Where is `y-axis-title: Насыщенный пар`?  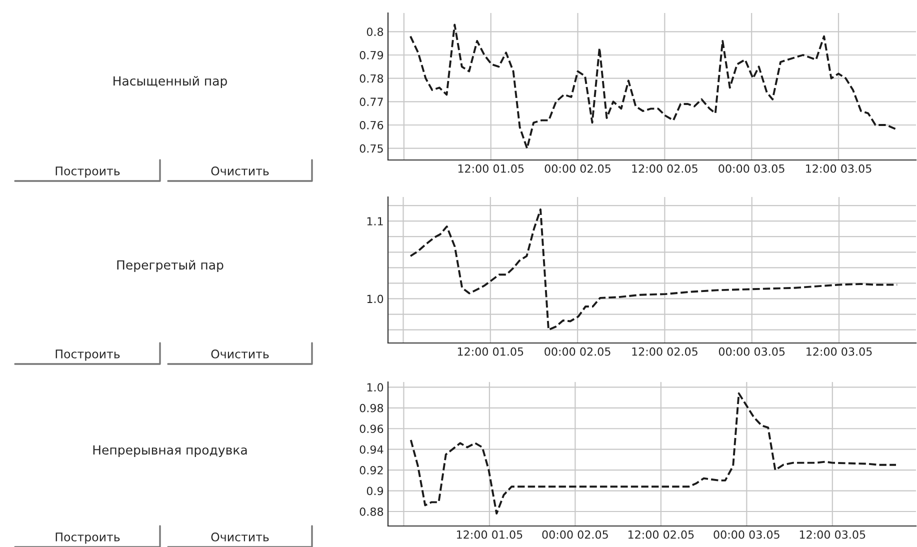 y-axis-title: Насыщенный пар is located at coordinates (170, 82).